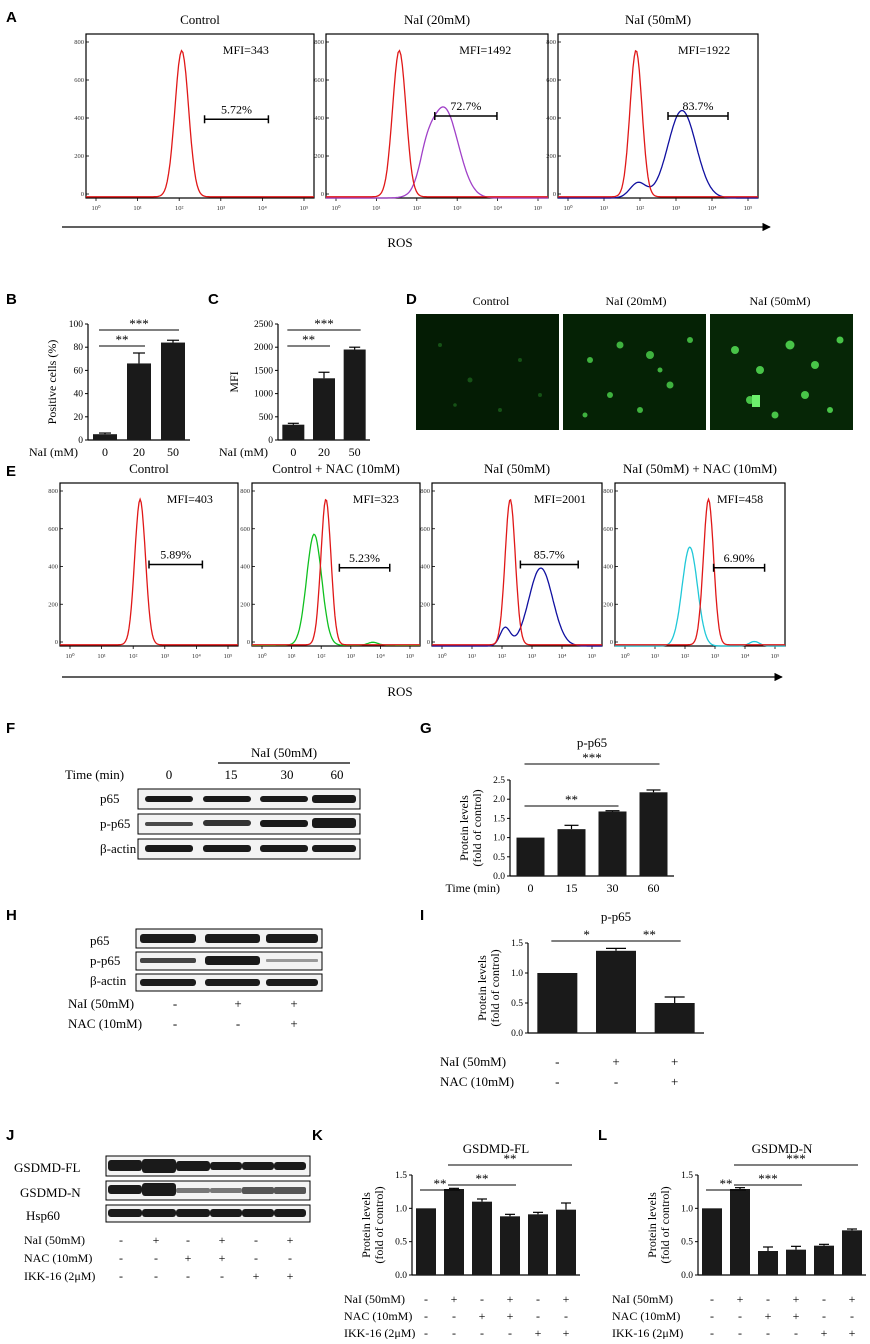 This screenshot has height=1344, width=870. I want to click on y-tick-label: 0.0, so click(499, 877).